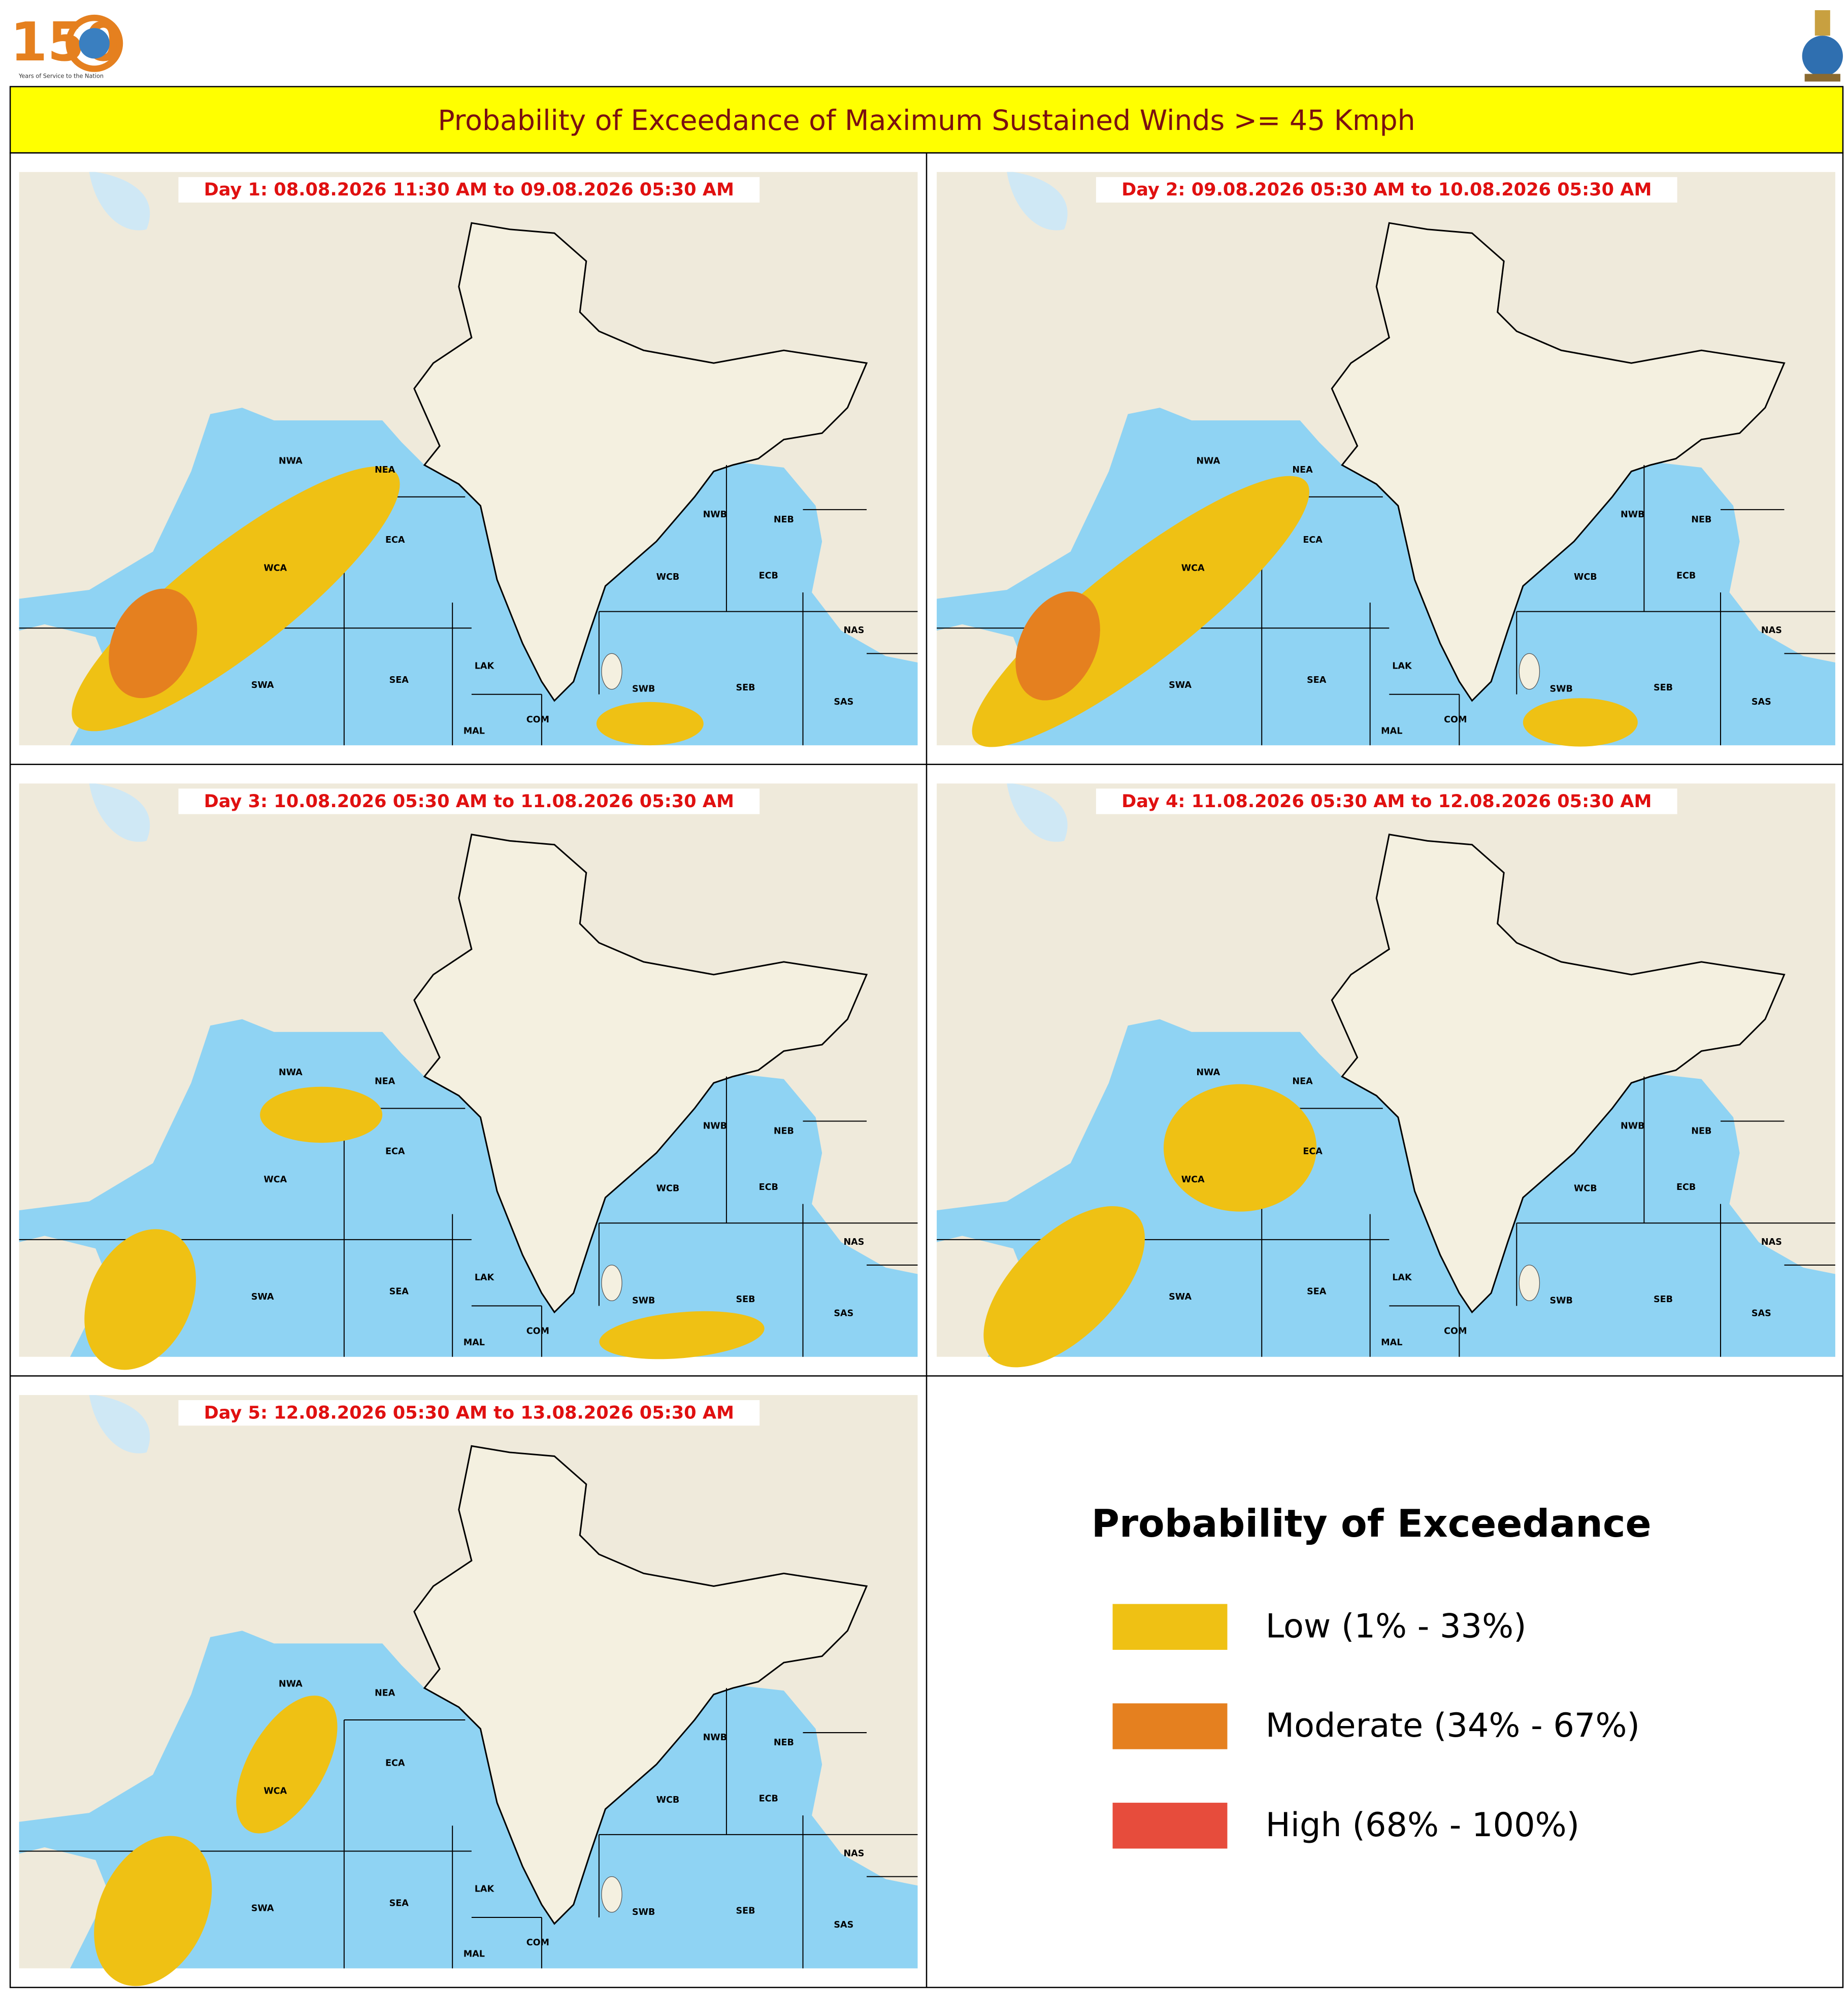 The width and height of the screenshot is (1848, 1990). What do you see at coordinates (1822, 56) in the screenshot?
I see `emblem-globe` at bounding box center [1822, 56].